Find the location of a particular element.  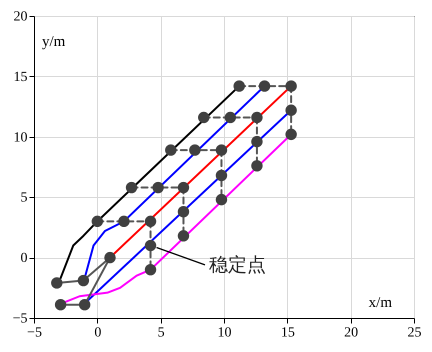

x-tick-label: 20 is located at coordinates (351, 333).